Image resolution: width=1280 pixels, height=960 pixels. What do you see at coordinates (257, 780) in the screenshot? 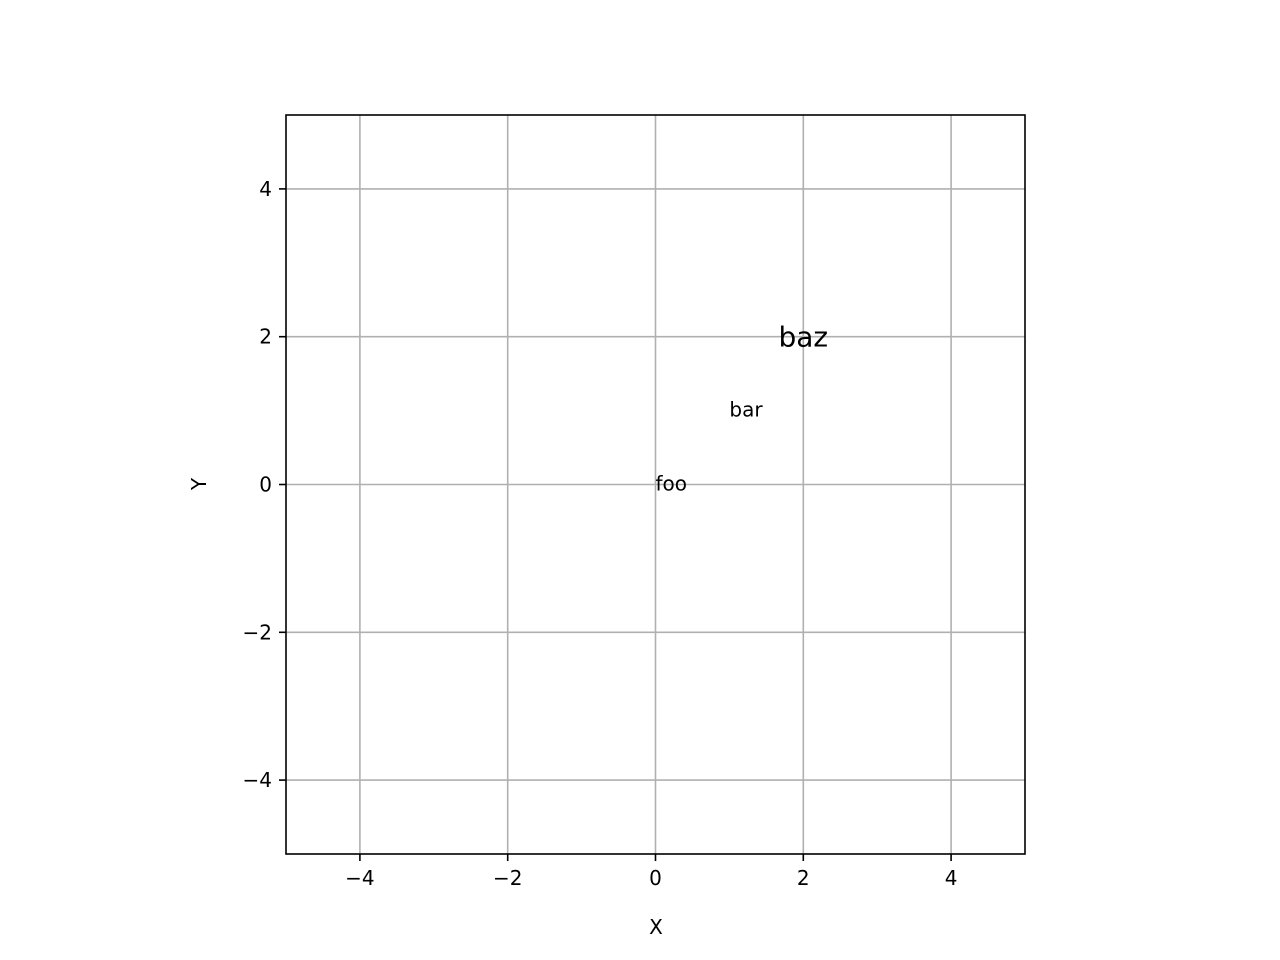
I see `y-tick-label: −4` at bounding box center [257, 780].